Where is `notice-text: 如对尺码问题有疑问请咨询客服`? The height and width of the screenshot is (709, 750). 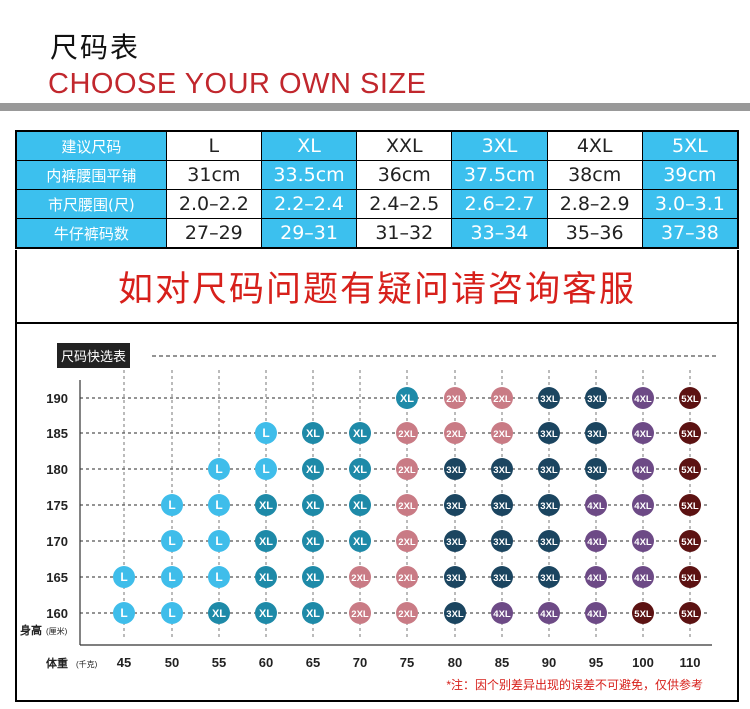 notice-text: 如对尺码问题有疑问请咨询客服 is located at coordinates (376, 289).